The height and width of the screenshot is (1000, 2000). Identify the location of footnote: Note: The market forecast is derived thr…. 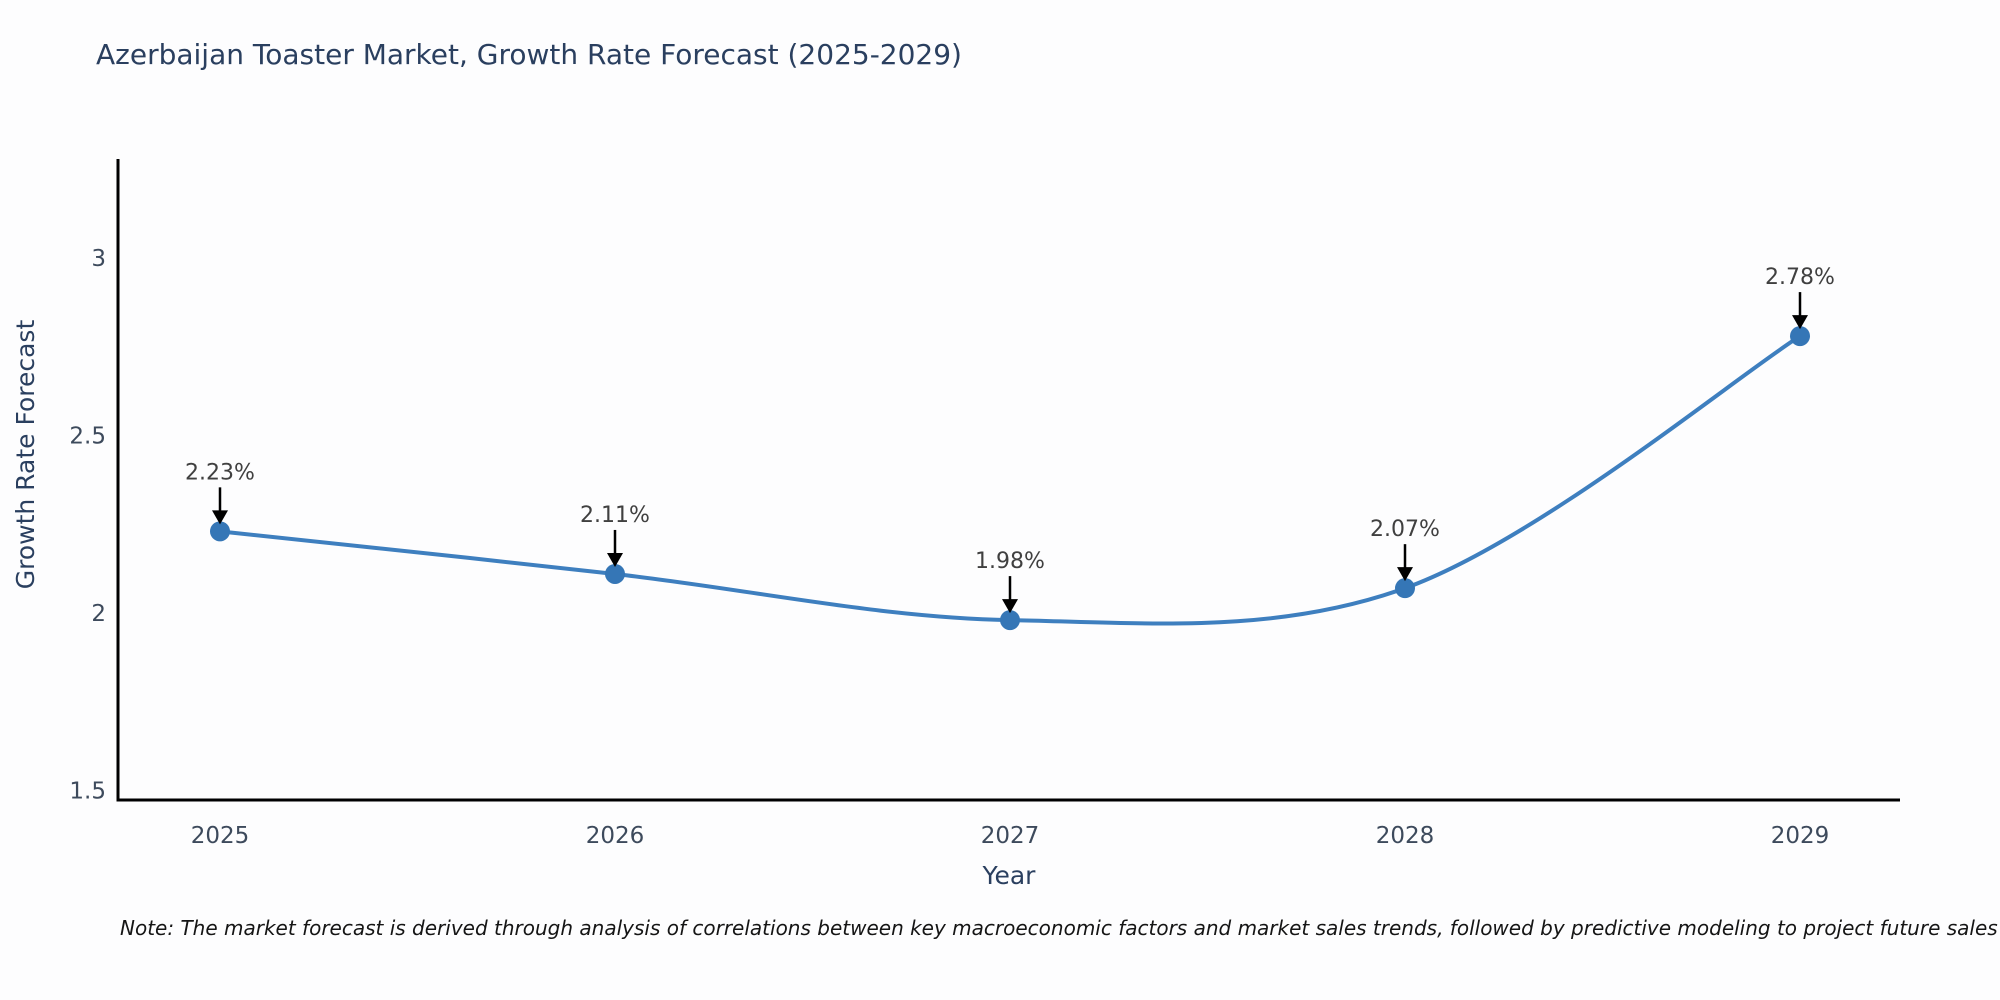
(1059, 928).